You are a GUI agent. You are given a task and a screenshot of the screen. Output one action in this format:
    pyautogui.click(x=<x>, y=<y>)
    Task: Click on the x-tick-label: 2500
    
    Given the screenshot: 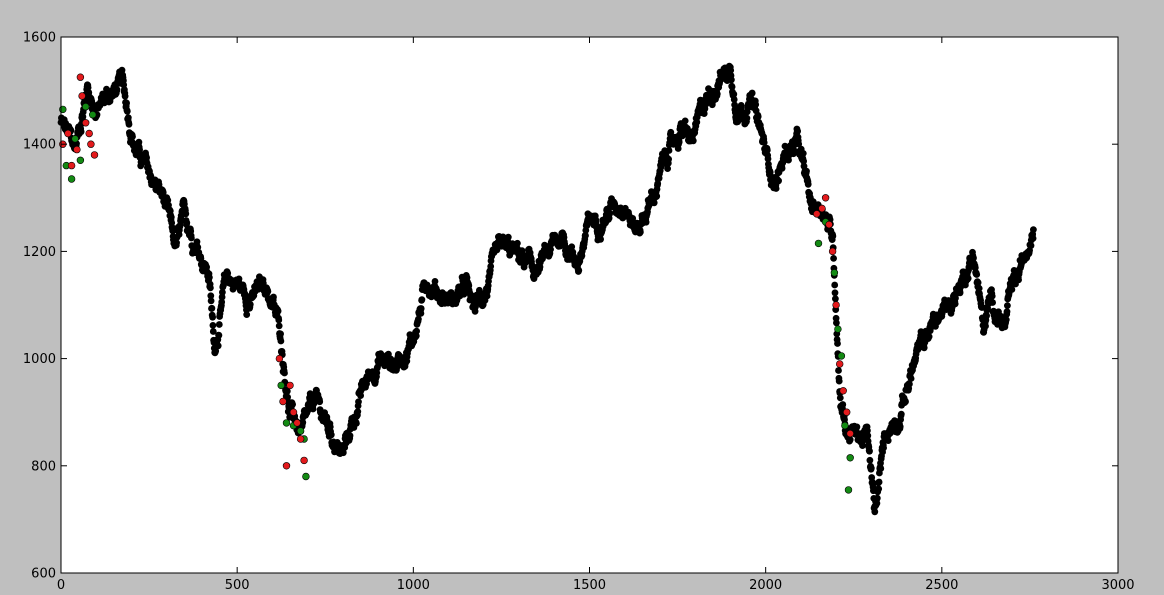 What is the action you would take?
    pyautogui.click(x=941, y=585)
    